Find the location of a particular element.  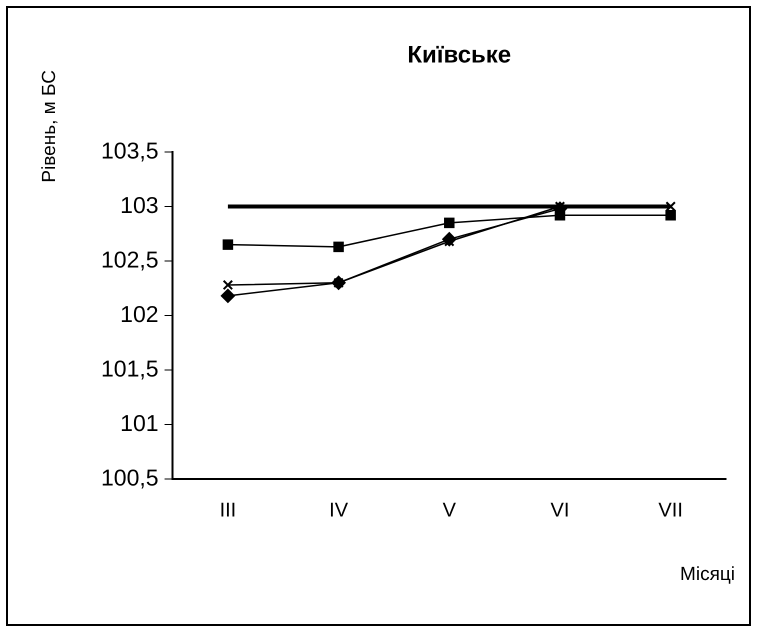

y-tick-label: 103 is located at coordinates (139, 205).